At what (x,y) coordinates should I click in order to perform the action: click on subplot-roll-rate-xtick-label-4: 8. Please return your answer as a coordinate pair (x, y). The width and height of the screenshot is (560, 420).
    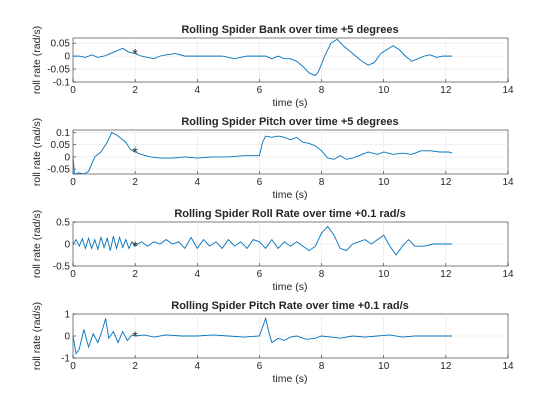
    Looking at the image, I should click on (322, 274).